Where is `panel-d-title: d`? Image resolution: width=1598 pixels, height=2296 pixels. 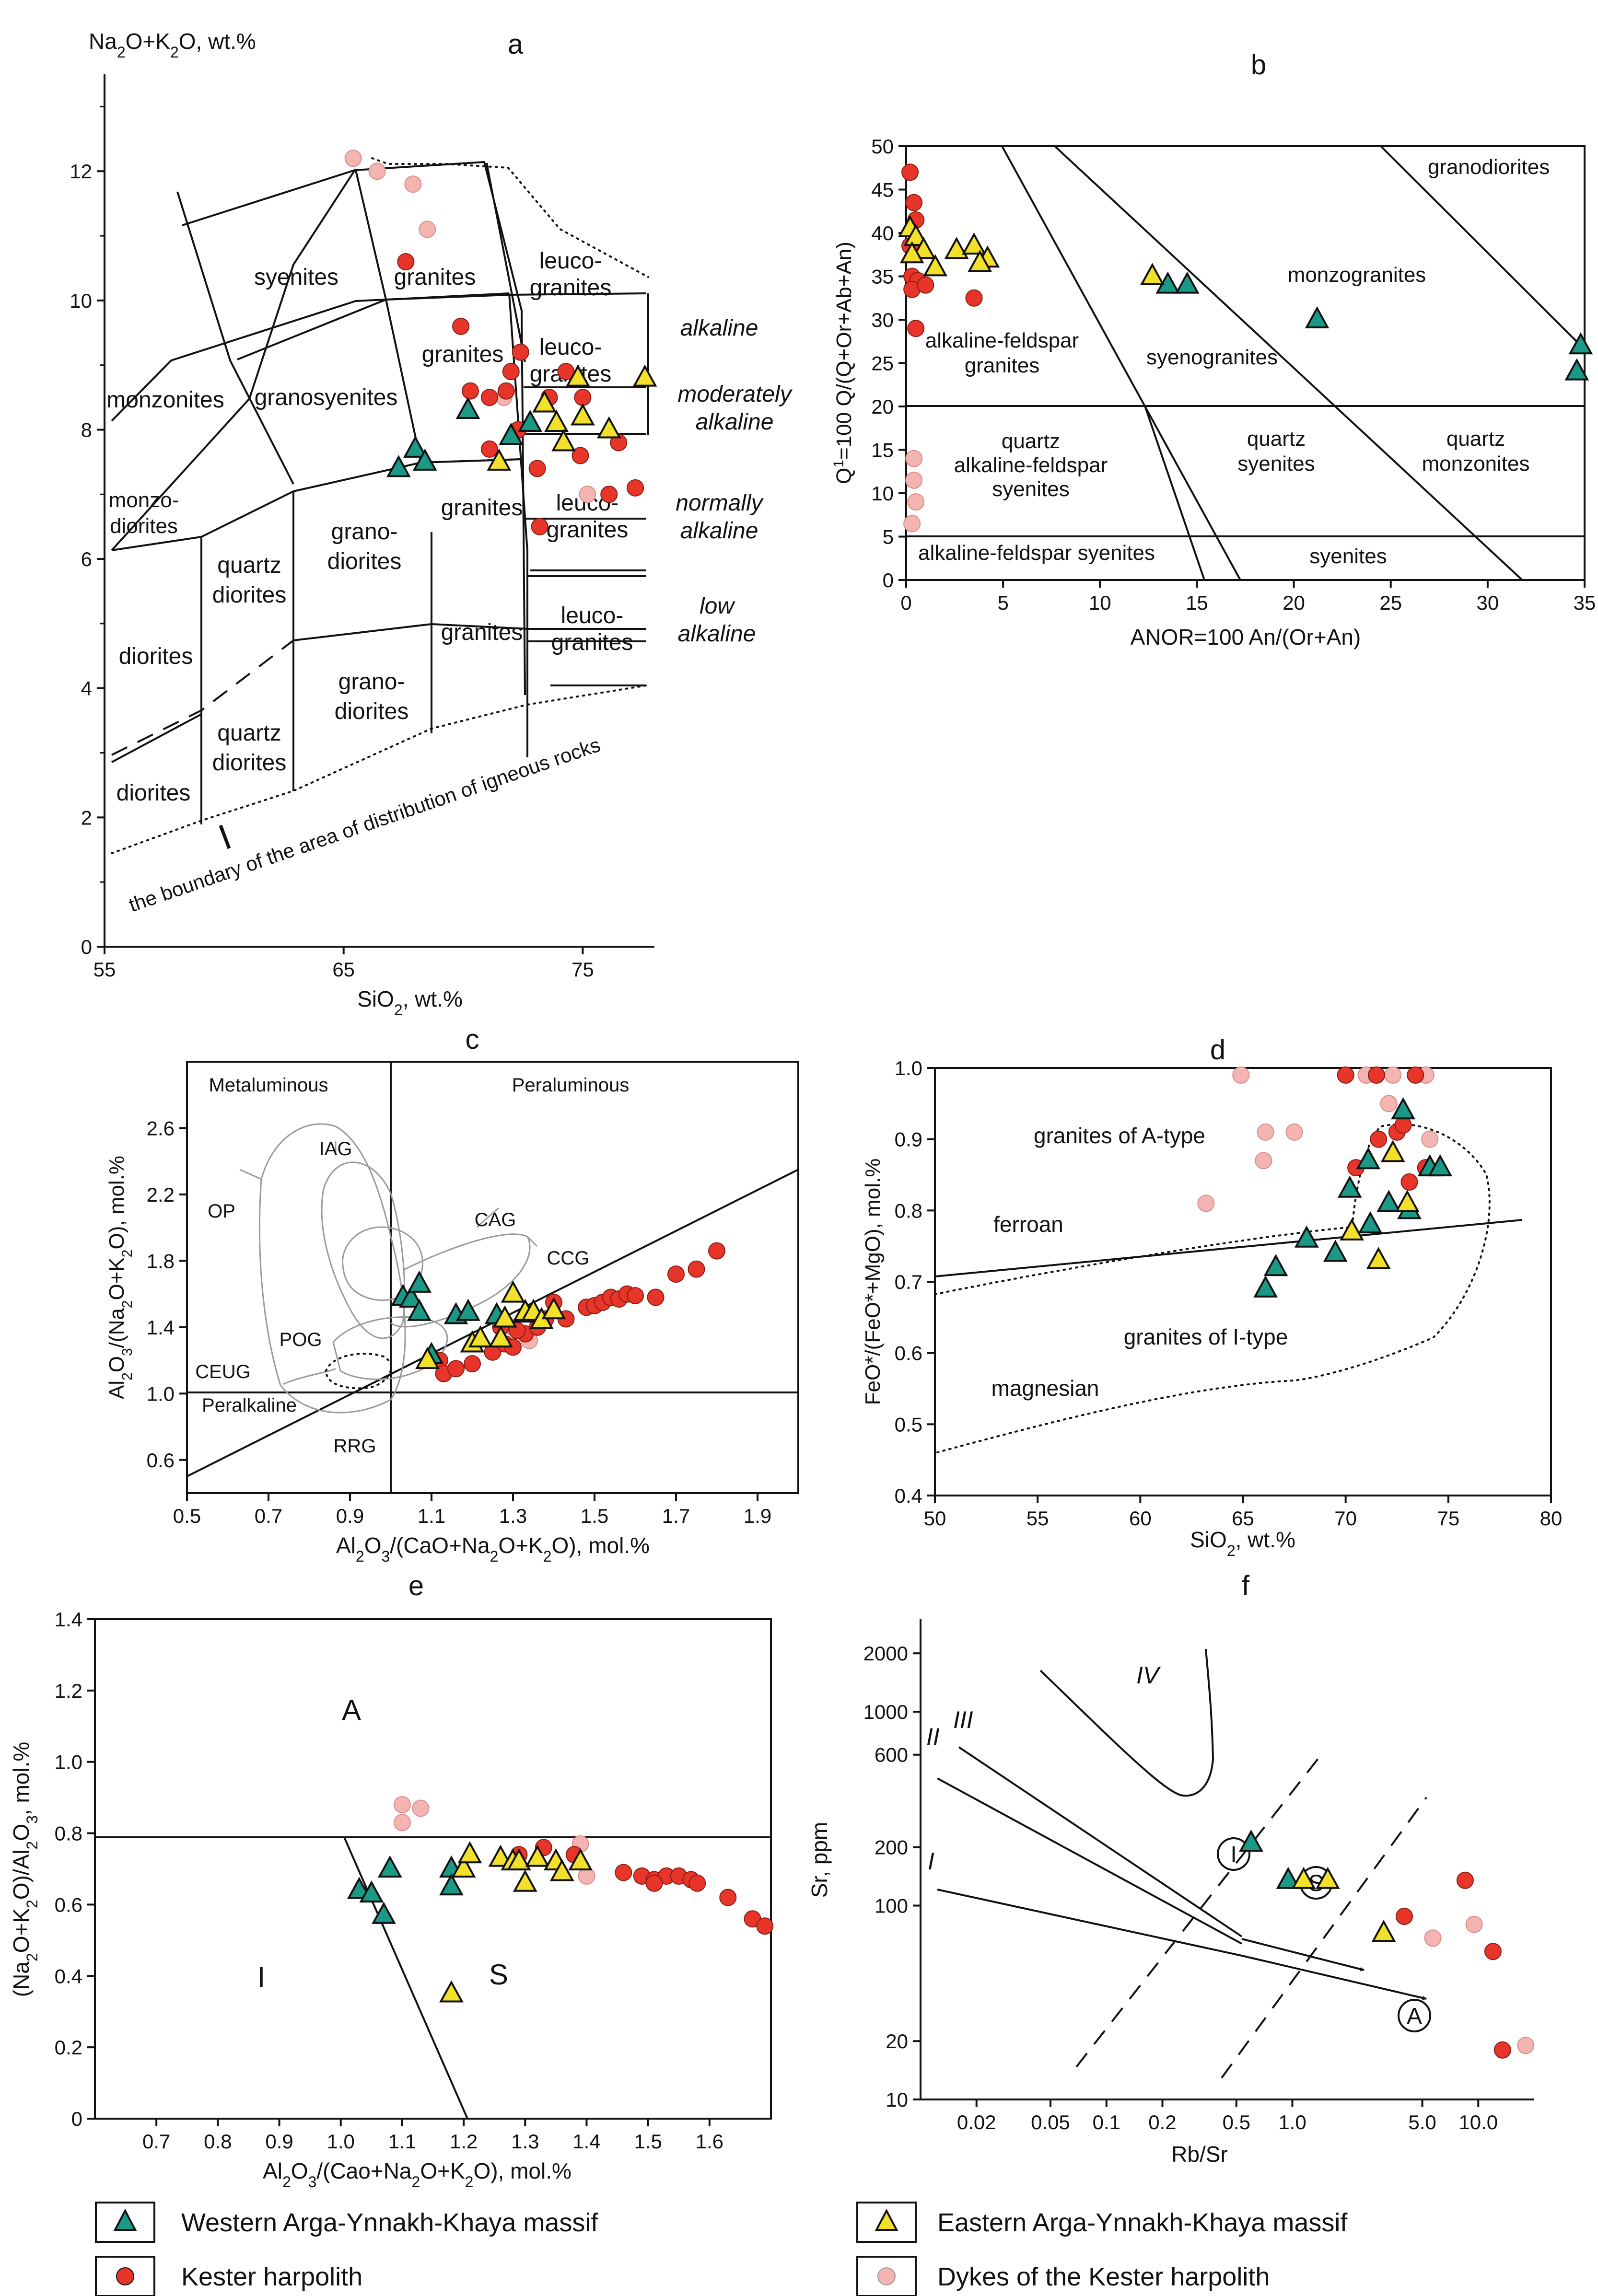
panel-d-title: d is located at coordinates (1217, 1050).